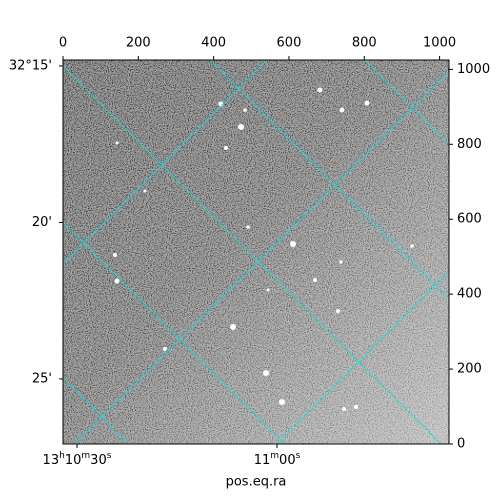 Image resolution: width=500 pixels, height=500 pixels. What do you see at coordinates (469, 219) in the screenshot?
I see `y-tick-label: 600` at bounding box center [469, 219].